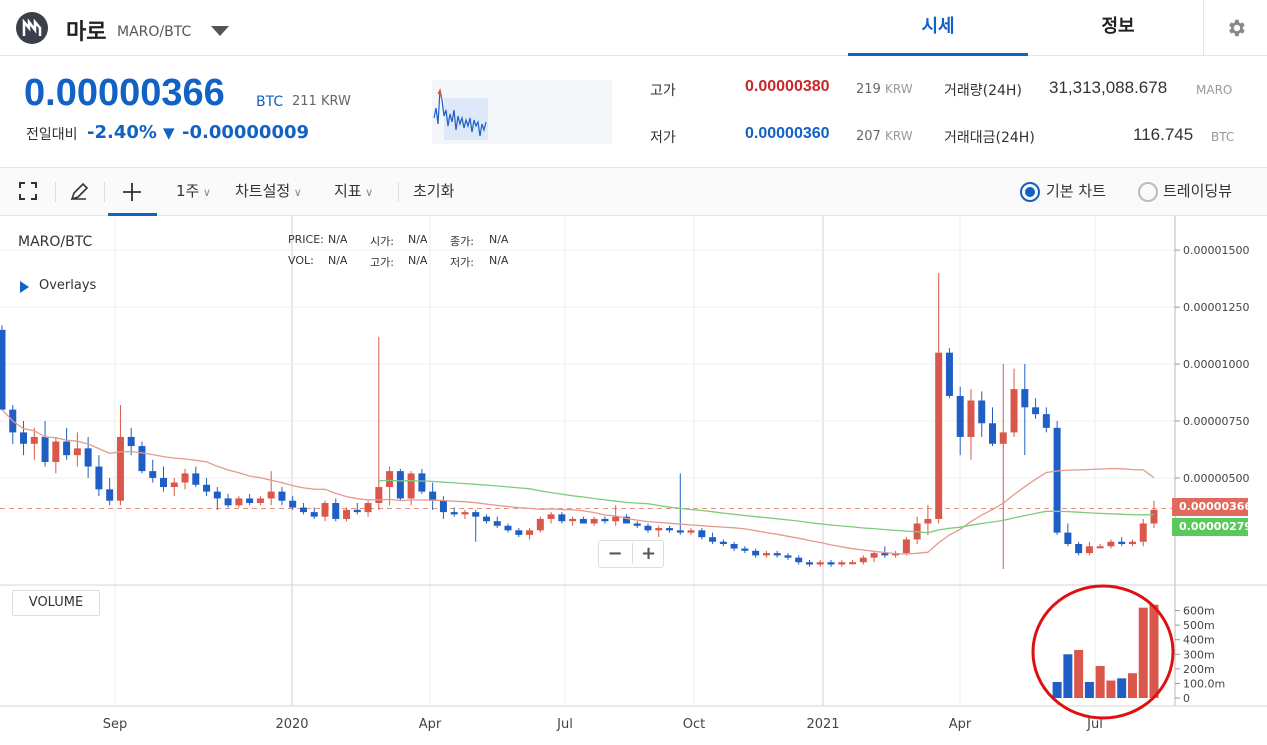 This screenshot has height=745, width=1267. Describe the element at coordinates (382, 241) in the screenshot. I see `ohlc-open-label: 시가:` at that location.